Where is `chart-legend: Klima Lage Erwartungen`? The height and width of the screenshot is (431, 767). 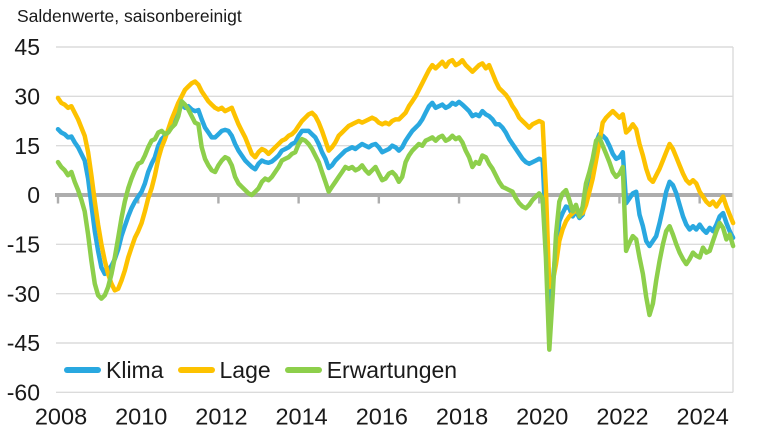 chart-legend: Klima Lage Erwartungen is located at coordinates (267, 370).